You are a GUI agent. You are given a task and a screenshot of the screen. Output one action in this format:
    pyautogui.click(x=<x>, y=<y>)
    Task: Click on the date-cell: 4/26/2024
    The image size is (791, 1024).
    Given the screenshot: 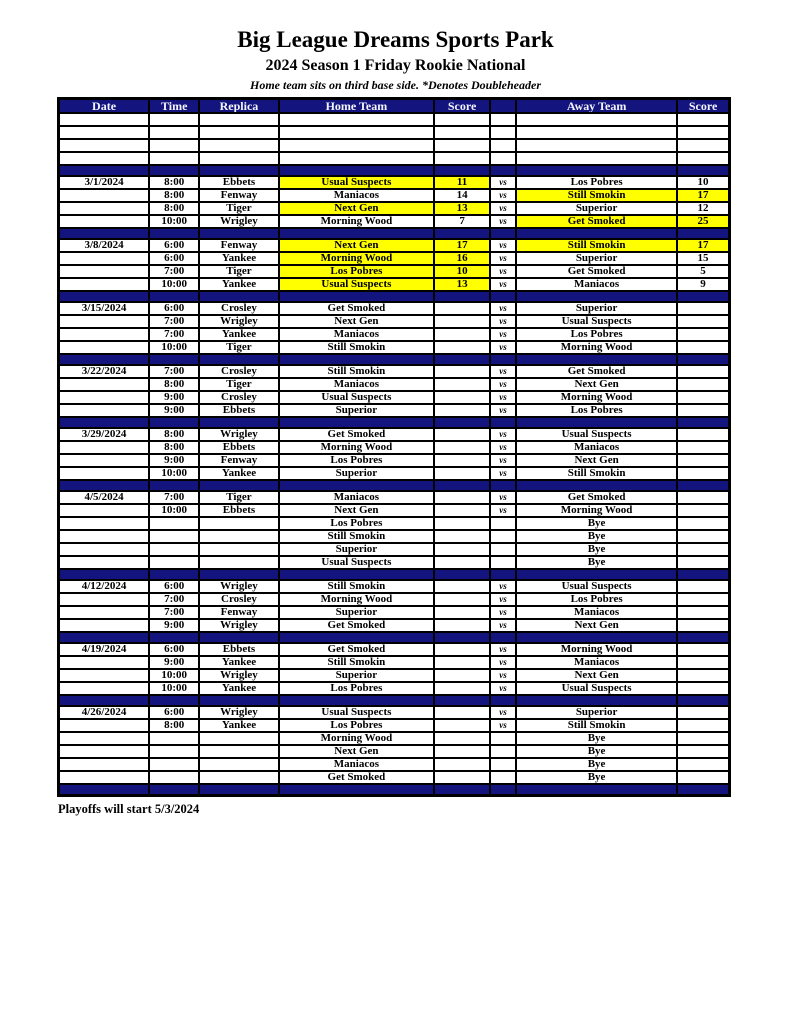 What is the action you would take?
    pyautogui.click(x=104, y=713)
    